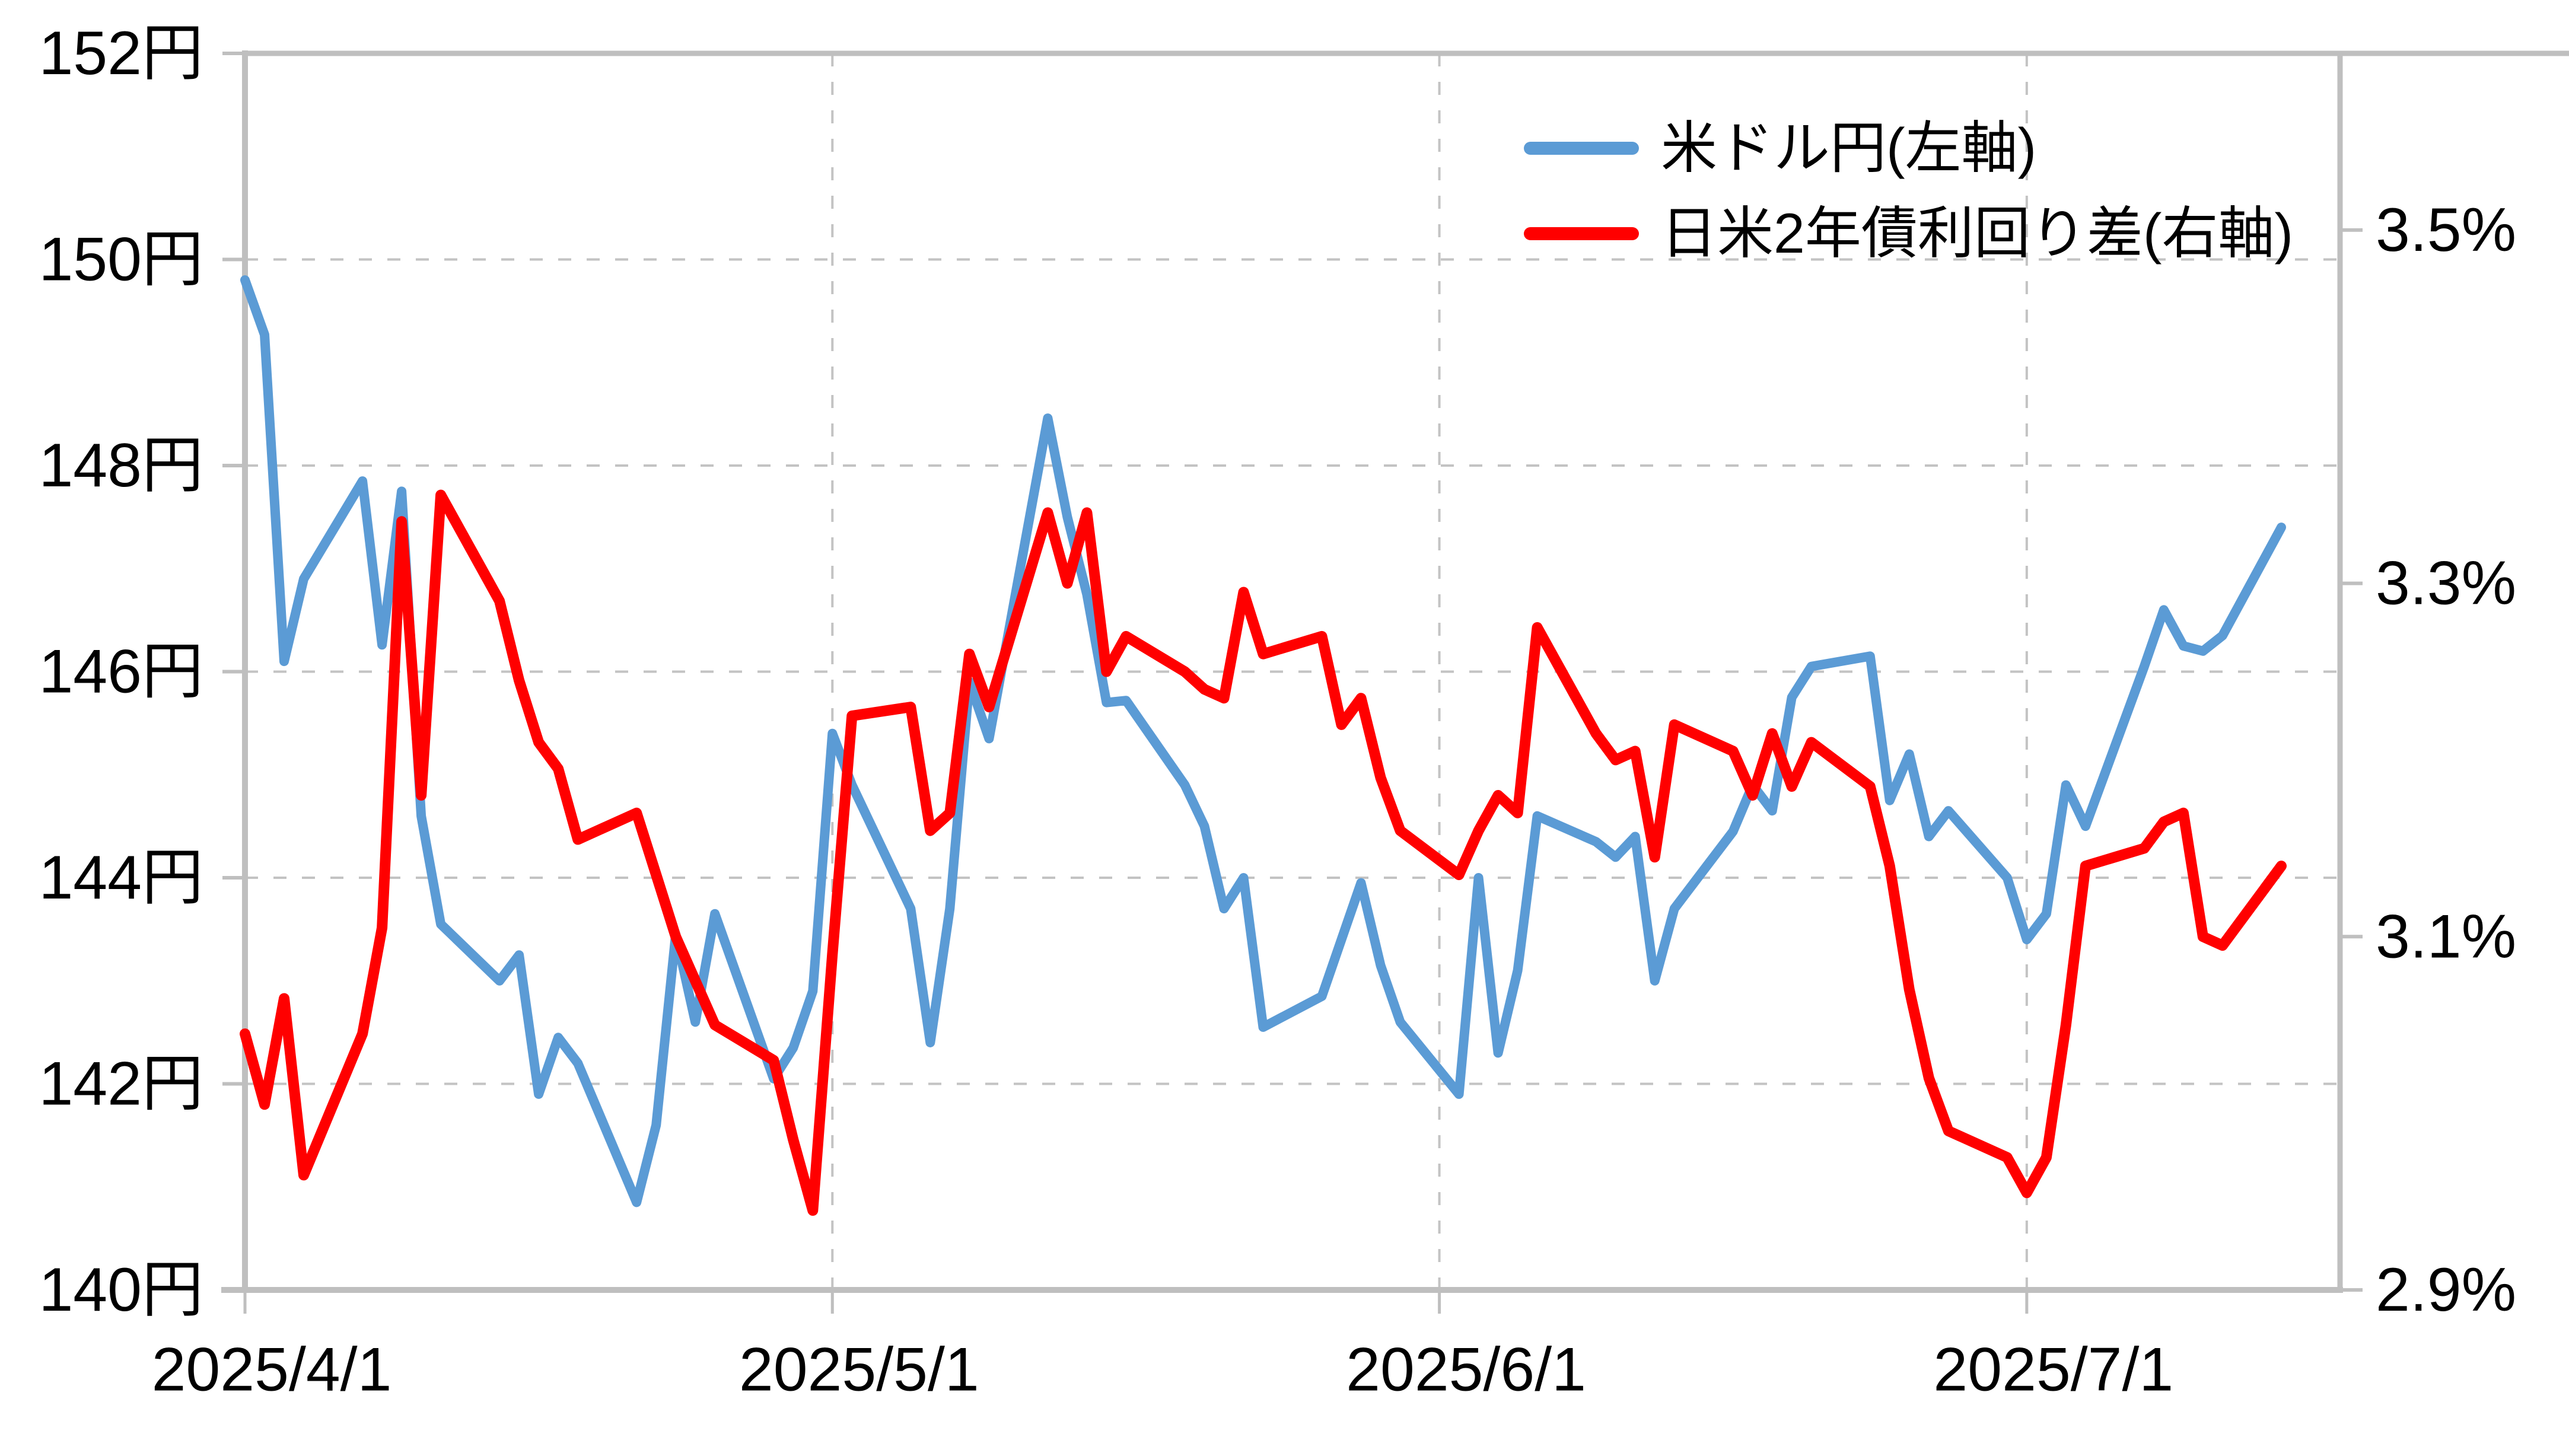  Describe the element at coordinates (272, 1369) in the screenshot. I see `x-axis-tick-label: 2025/4/1` at that location.